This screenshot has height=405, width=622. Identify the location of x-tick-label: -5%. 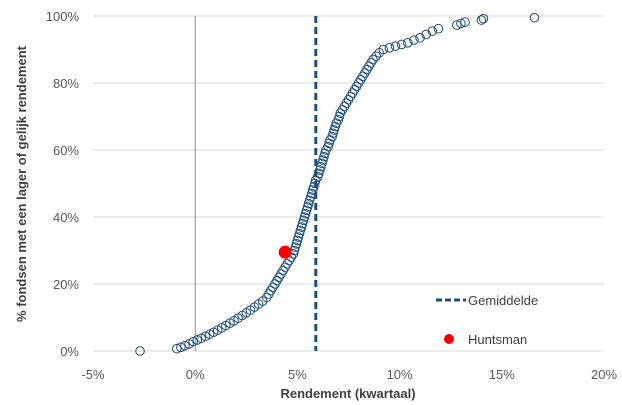
(93, 374).